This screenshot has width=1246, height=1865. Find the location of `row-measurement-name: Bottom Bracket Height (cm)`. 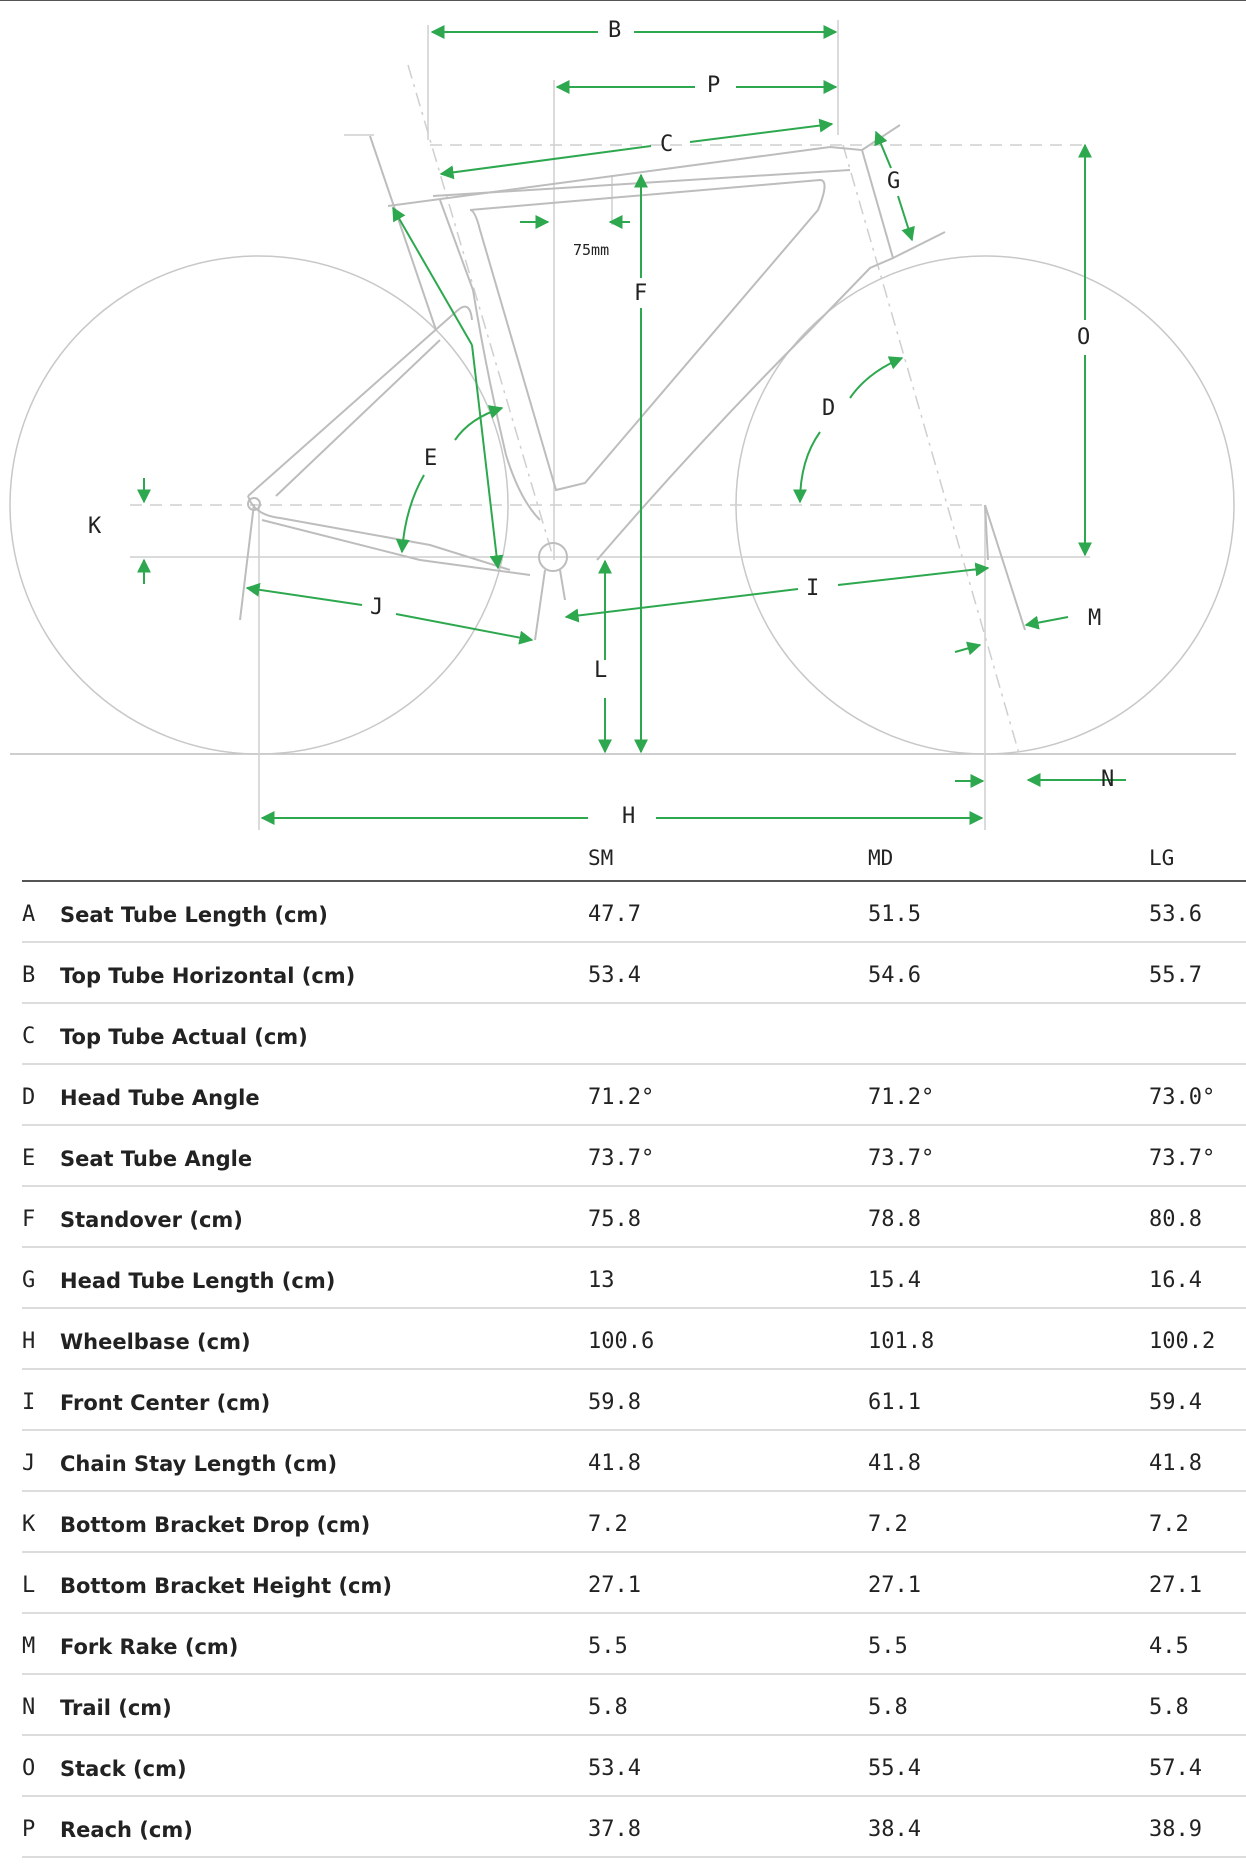

row-measurement-name: Bottom Bracket Height (cm) is located at coordinates (226, 1586).